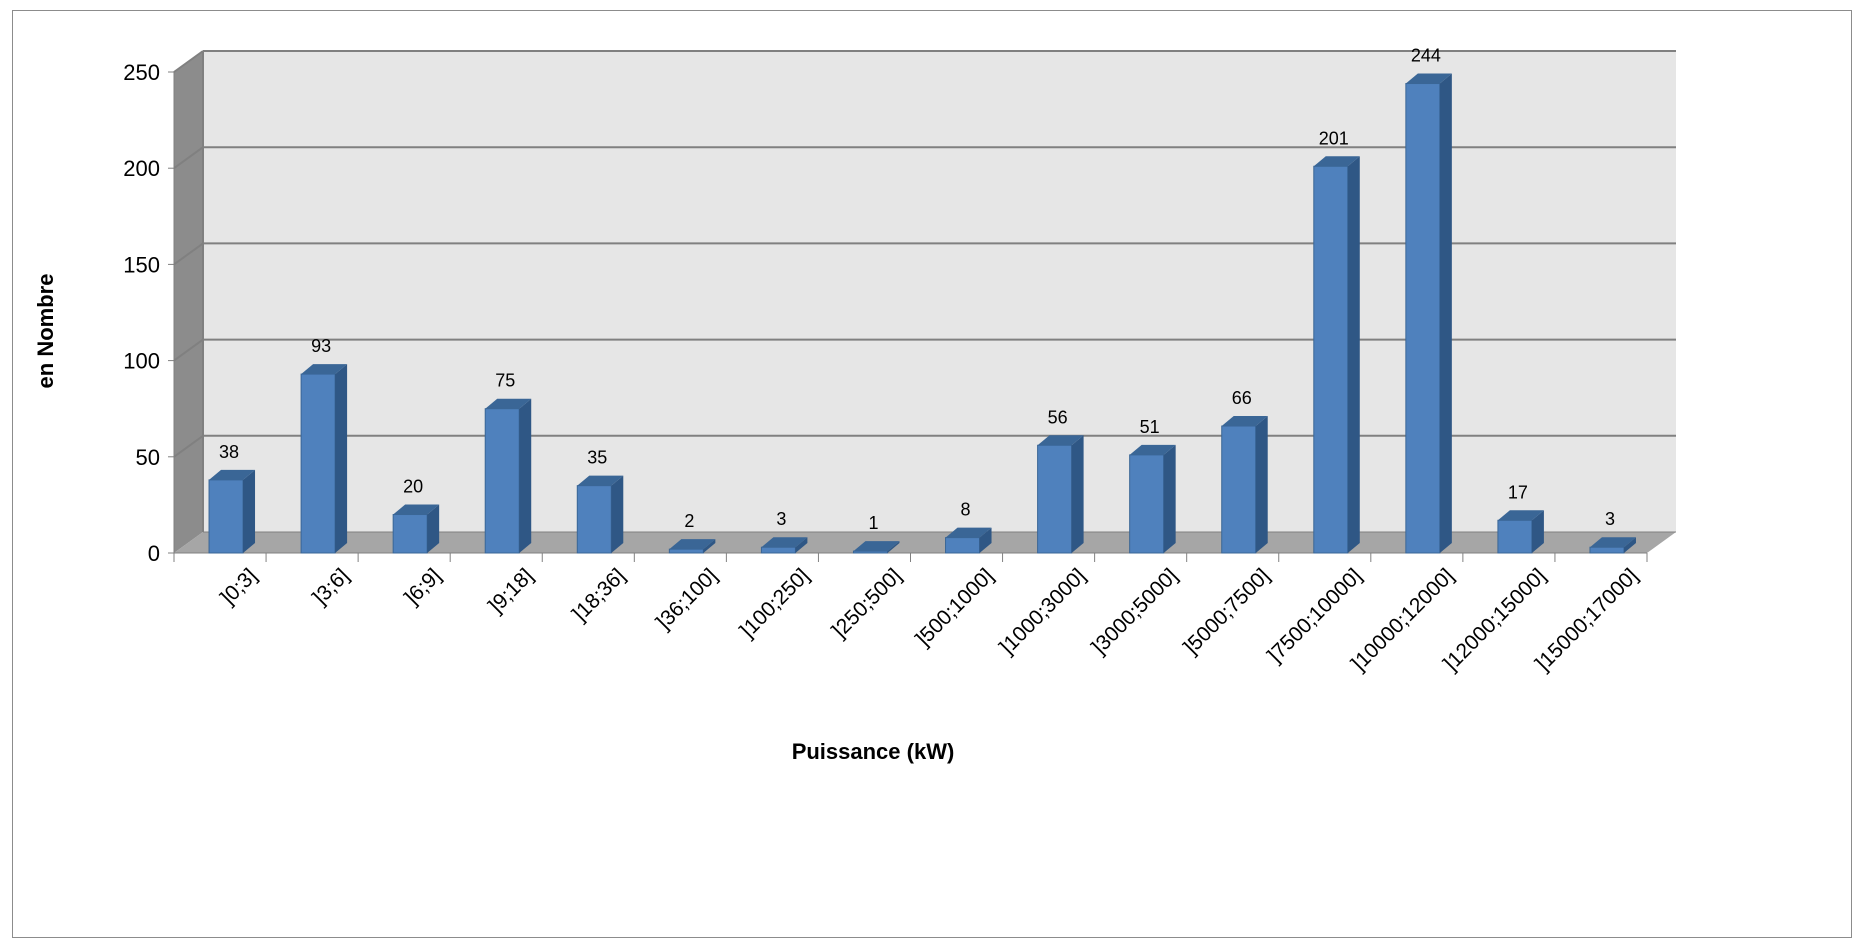 The image size is (1865, 948). Describe the element at coordinates (510, 590) in the screenshot. I see `x-tick-label: ]9;18]` at that location.